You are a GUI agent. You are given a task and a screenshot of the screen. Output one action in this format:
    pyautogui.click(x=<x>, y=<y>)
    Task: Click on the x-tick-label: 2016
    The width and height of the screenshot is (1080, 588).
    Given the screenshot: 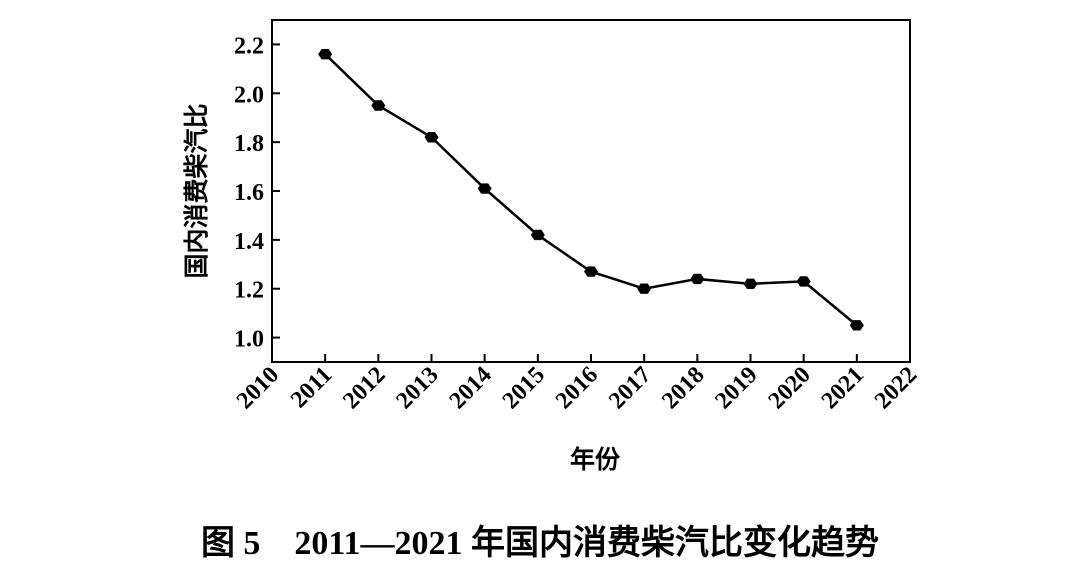 What is the action you would take?
    pyautogui.click(x=577, y=388)
    